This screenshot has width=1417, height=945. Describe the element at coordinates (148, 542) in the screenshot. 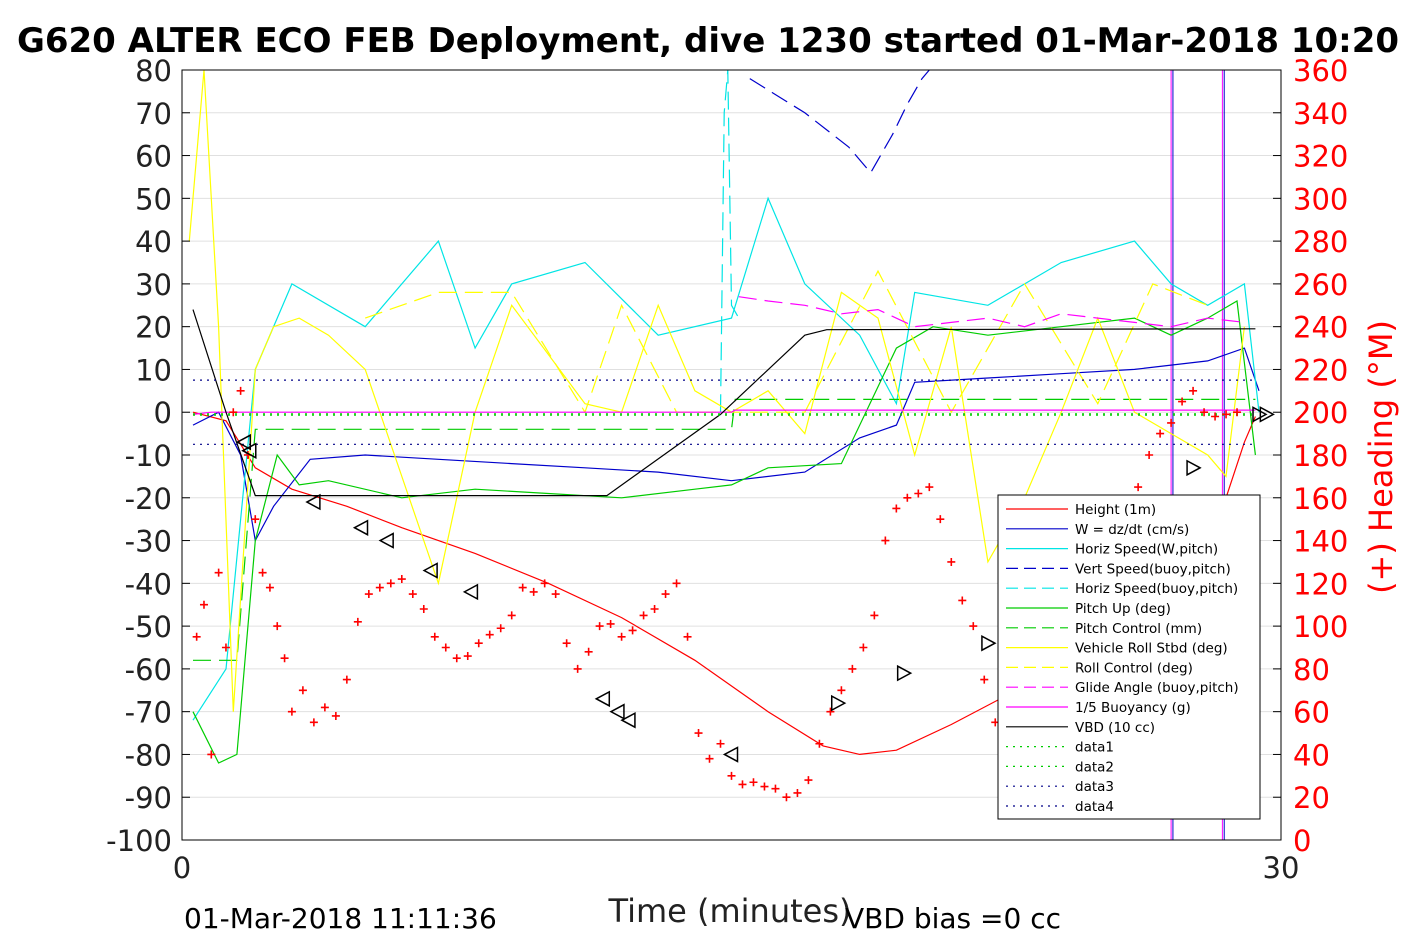

I see `y-tick-label: -30` at that location.